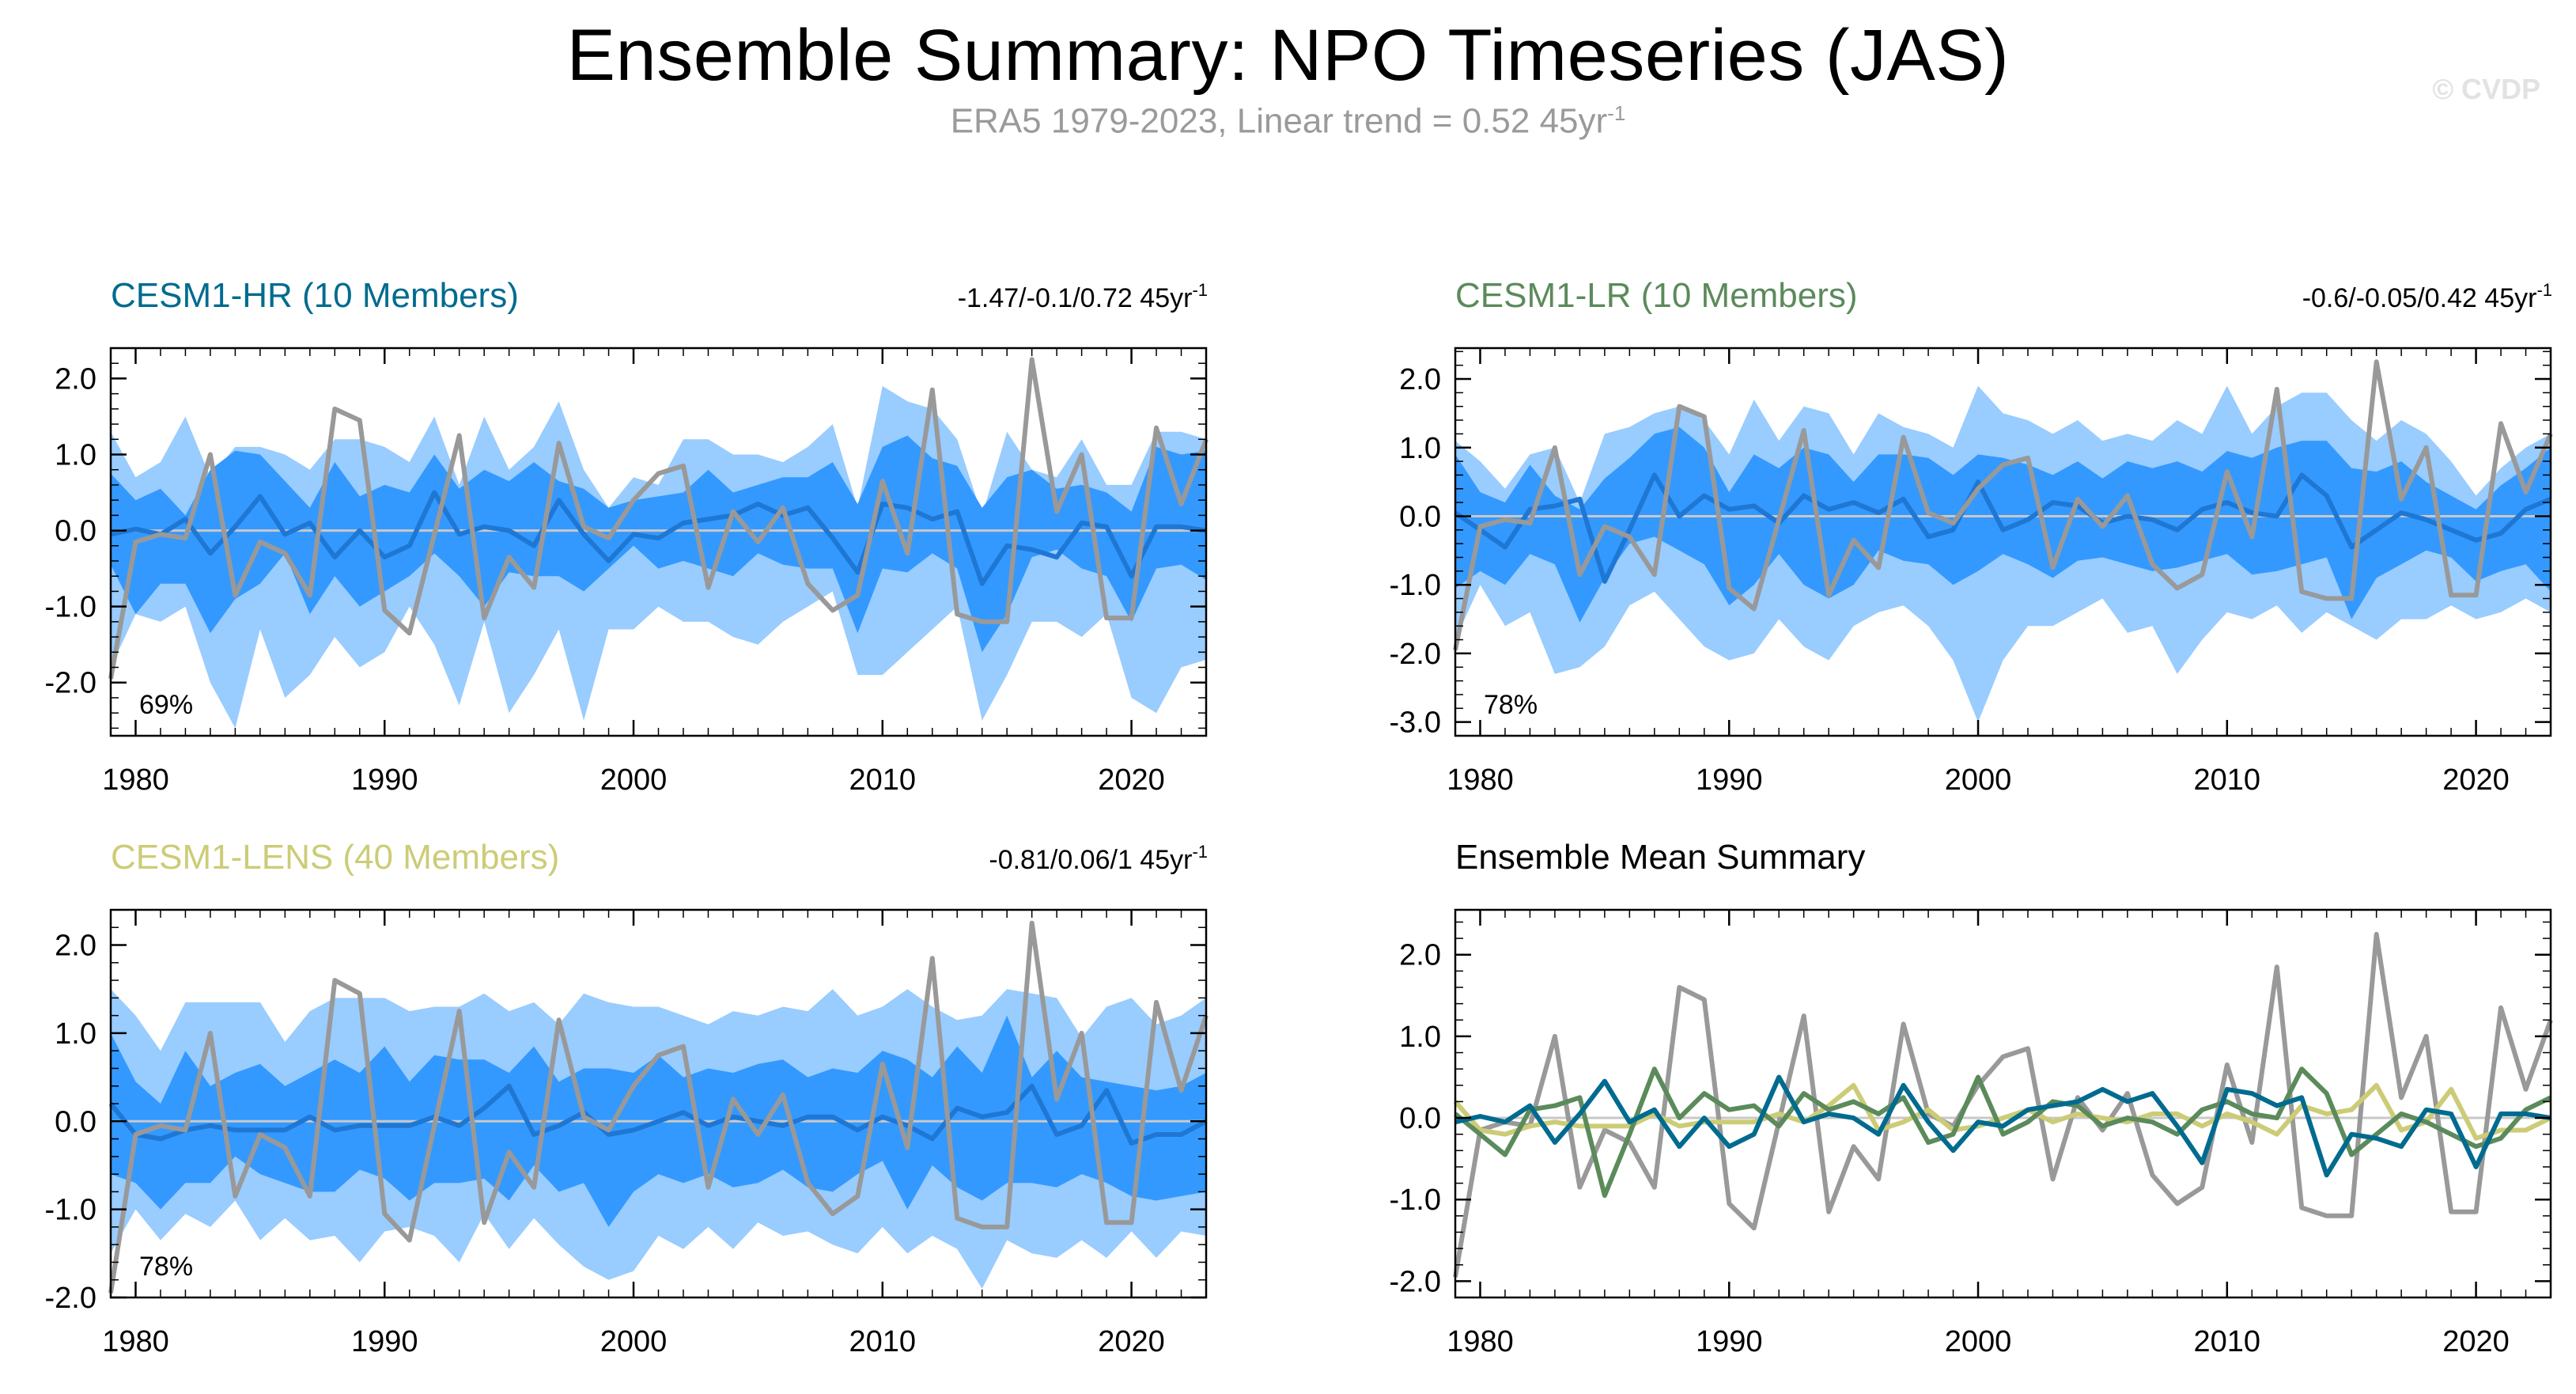  Describe the element at coordinates (1617, 113) in the screenshot. I see `subtitle-exponent: -1` at that location.